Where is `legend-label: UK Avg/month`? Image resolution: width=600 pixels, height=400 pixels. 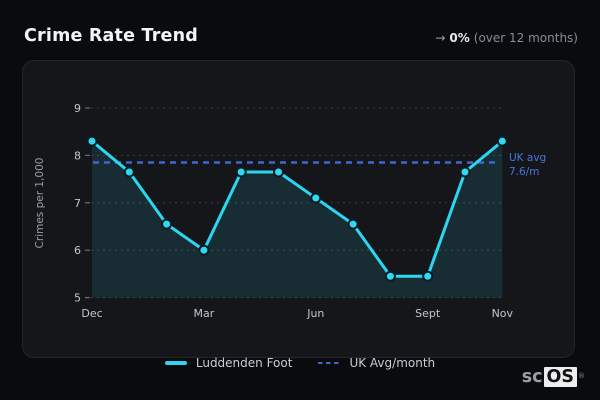 legend-label: UK Avg/month is located at coordinates (392, 363).